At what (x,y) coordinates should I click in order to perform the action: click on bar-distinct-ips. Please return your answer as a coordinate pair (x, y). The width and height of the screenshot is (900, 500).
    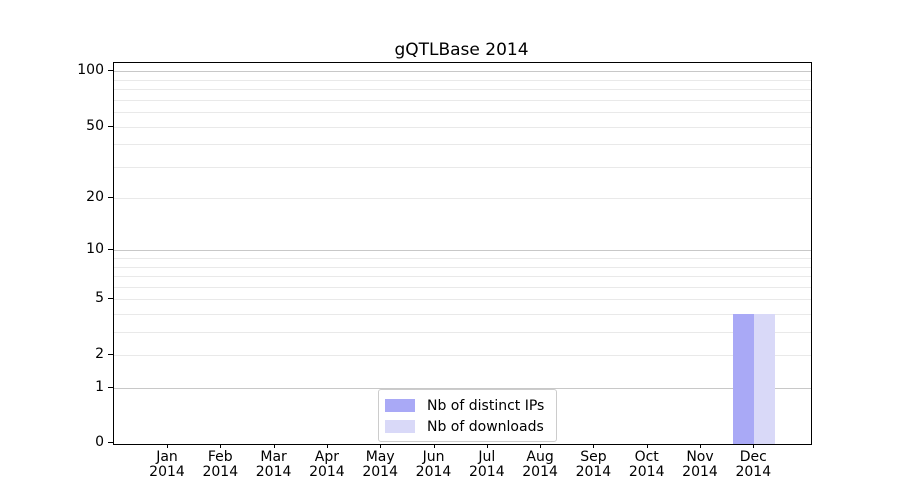
    Looking at the image, I should click on (744, 379).